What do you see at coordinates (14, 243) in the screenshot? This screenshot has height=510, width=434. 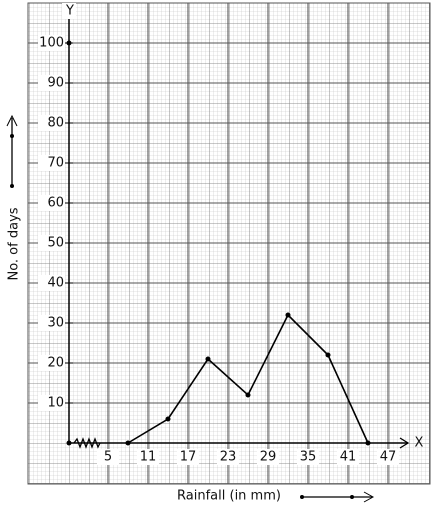 I see `y-axis-title: No. of days` at bounding box center [14, 243].